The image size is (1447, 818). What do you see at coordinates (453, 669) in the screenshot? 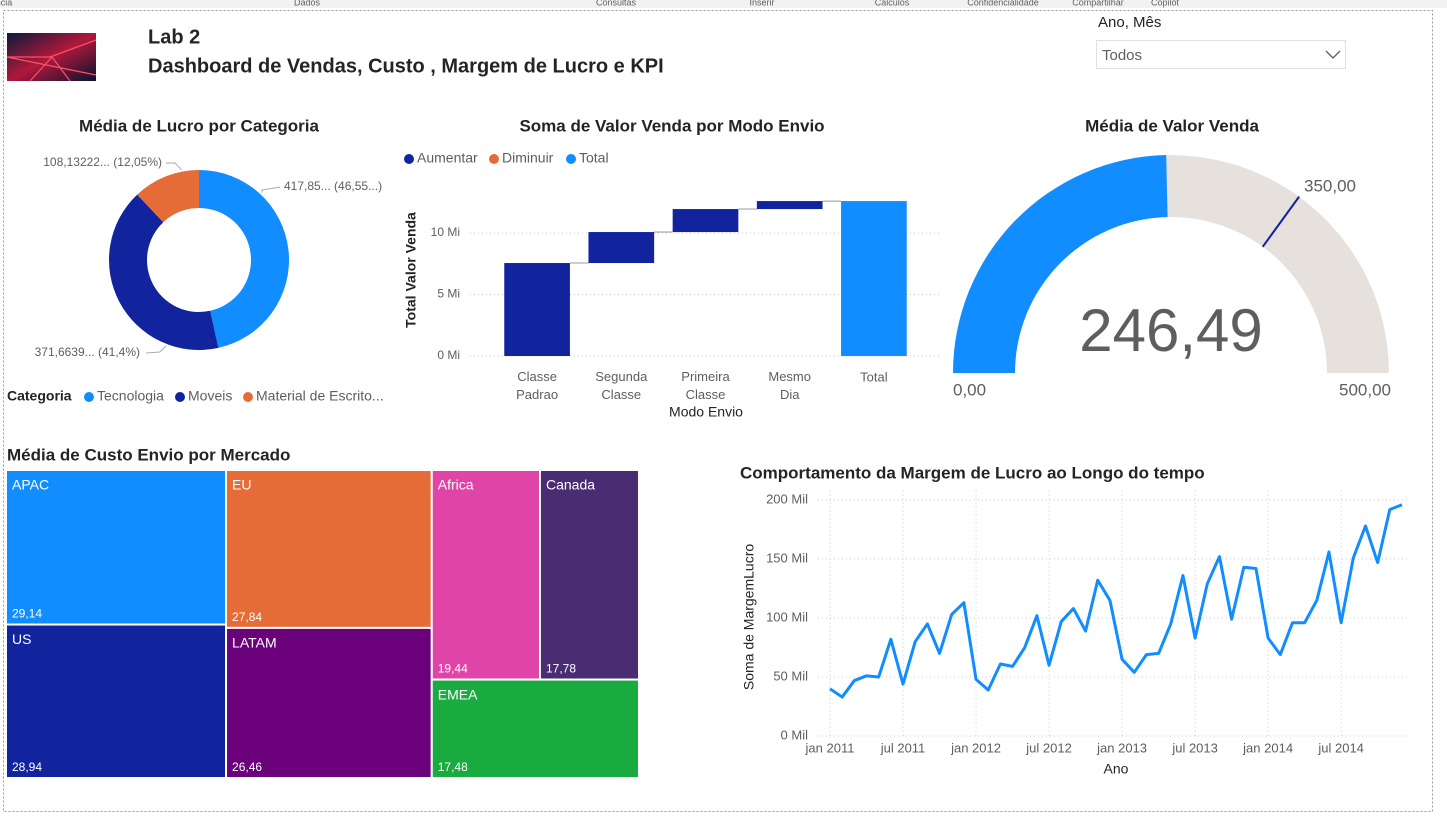
I see `tile-value: 19,44` at bounding box center [453, 669].